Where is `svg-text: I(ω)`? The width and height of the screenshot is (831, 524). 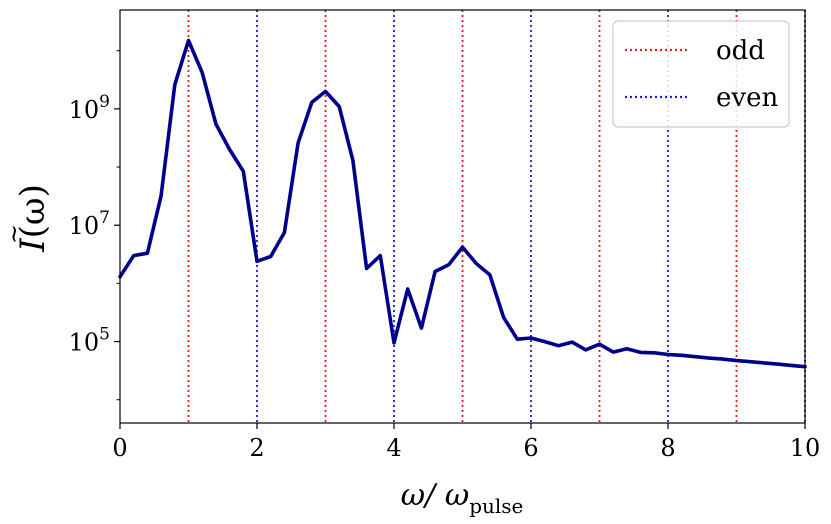 svg-text: I(ω) is located at coordinates (33, 218).